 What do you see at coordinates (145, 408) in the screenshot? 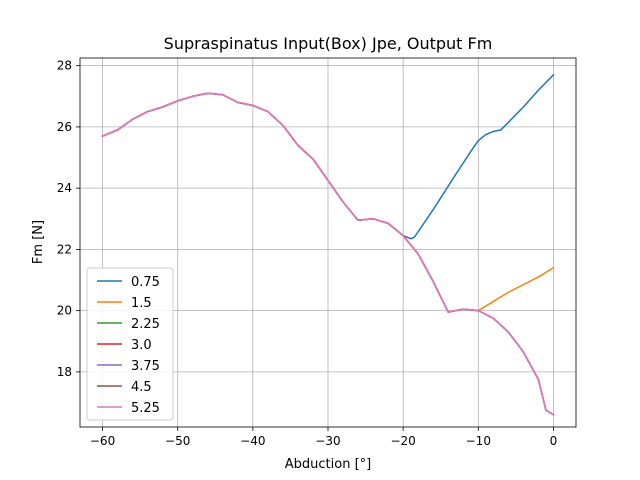
I see `legend-label: 5.25` at bounding box center [145, 408].